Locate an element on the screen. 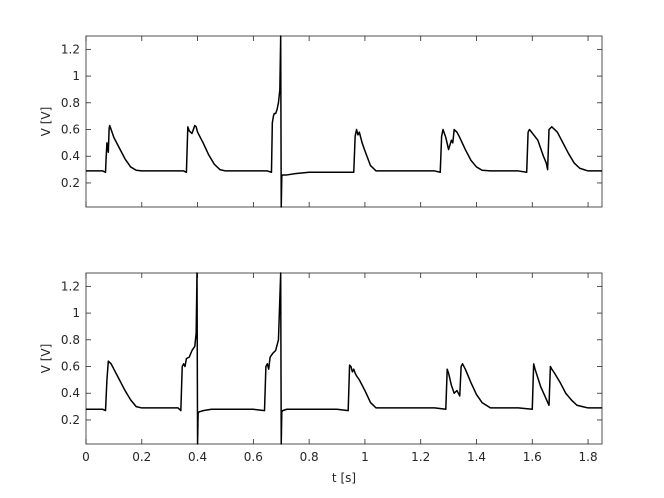  top-y-axis-label: V [V] is located at coordinates (46, 122).